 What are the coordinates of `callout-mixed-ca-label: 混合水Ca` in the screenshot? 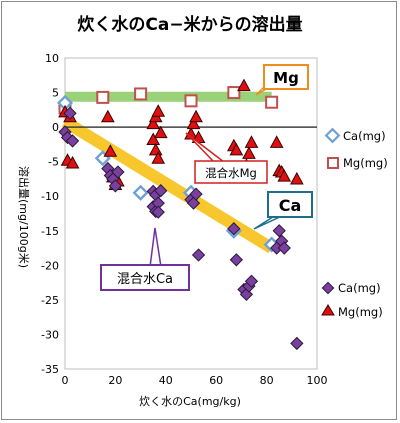 It's located at (145, 279).